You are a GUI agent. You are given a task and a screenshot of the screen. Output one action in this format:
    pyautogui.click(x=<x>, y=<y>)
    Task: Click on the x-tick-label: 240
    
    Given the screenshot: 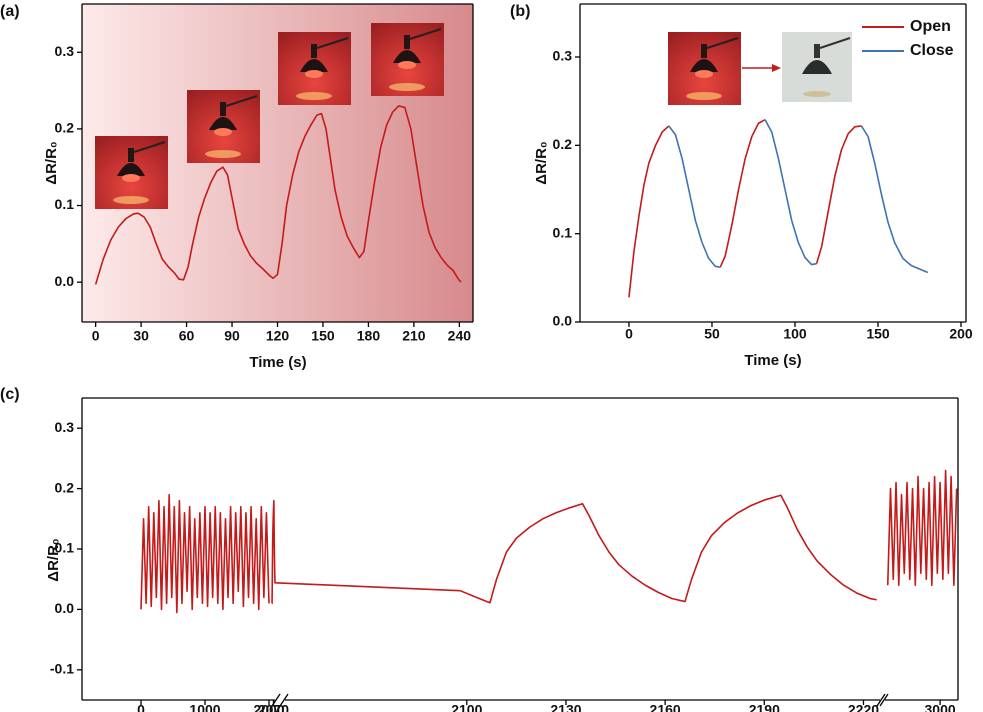 What is the action you would take?
    pyautogui.click(x=460, y=336)
    